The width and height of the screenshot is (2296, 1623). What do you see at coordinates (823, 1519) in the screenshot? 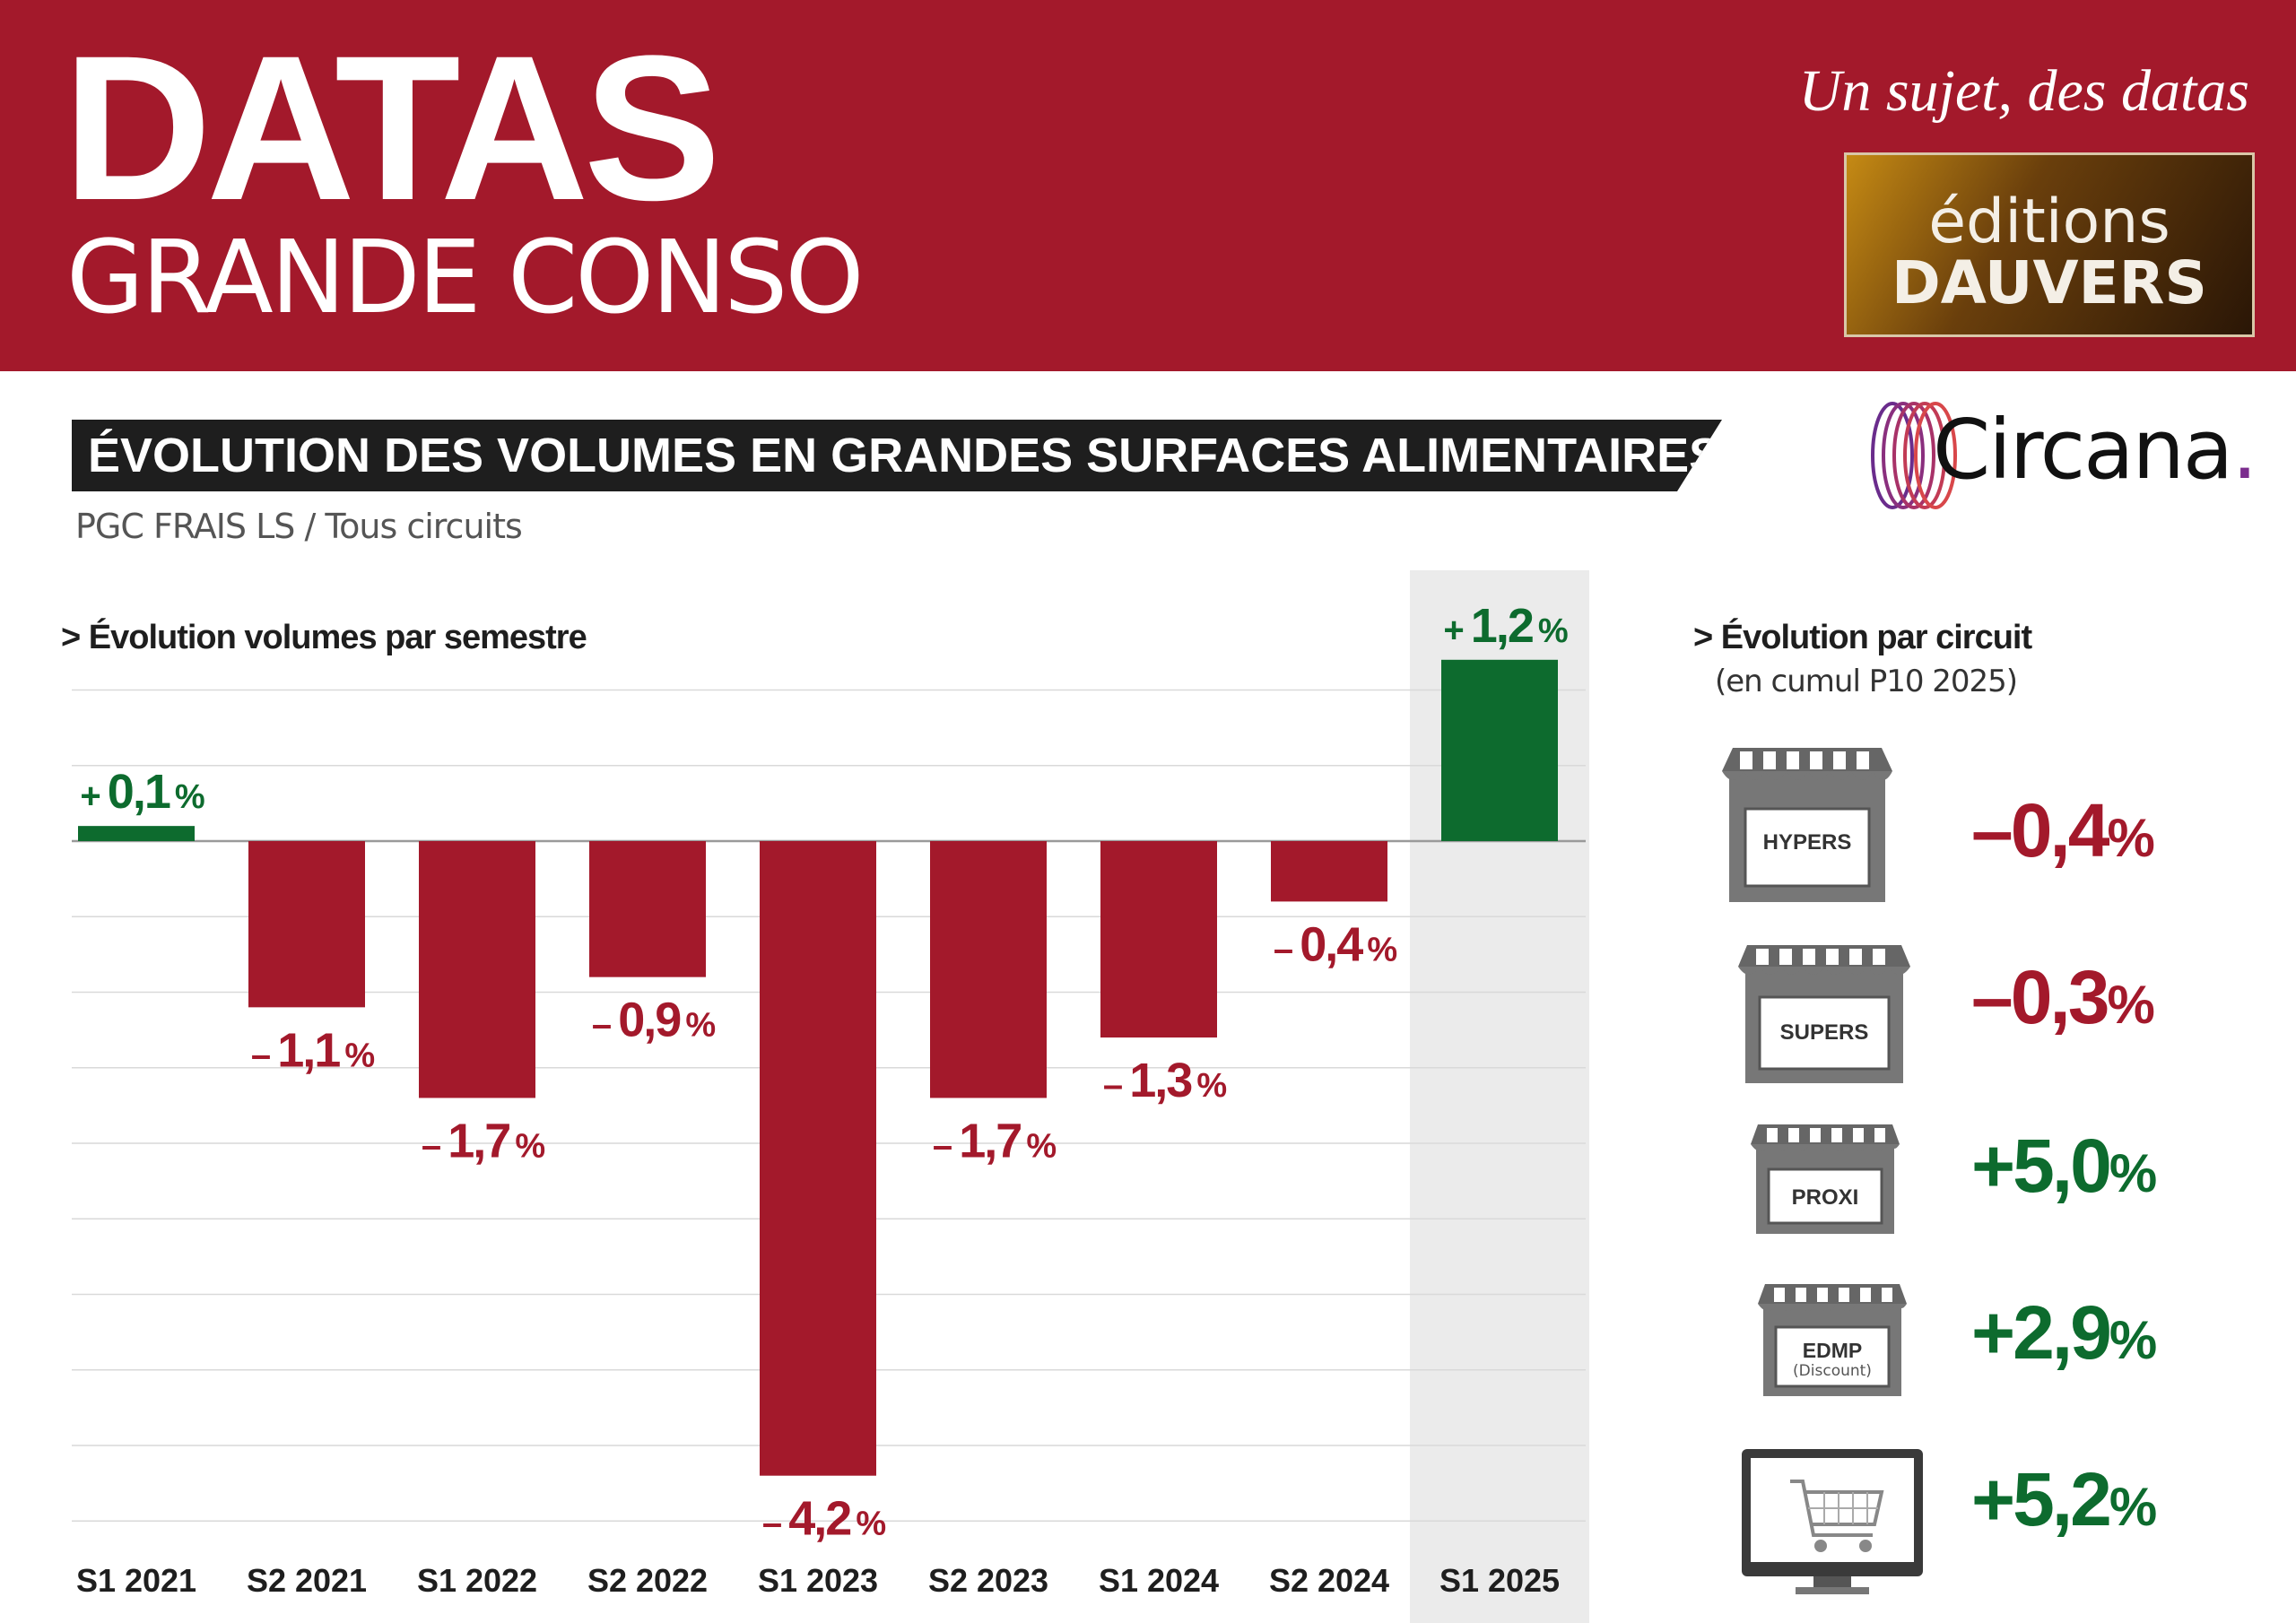
I see `data-label: – 4,2%` at bounding box center [823, 1519].